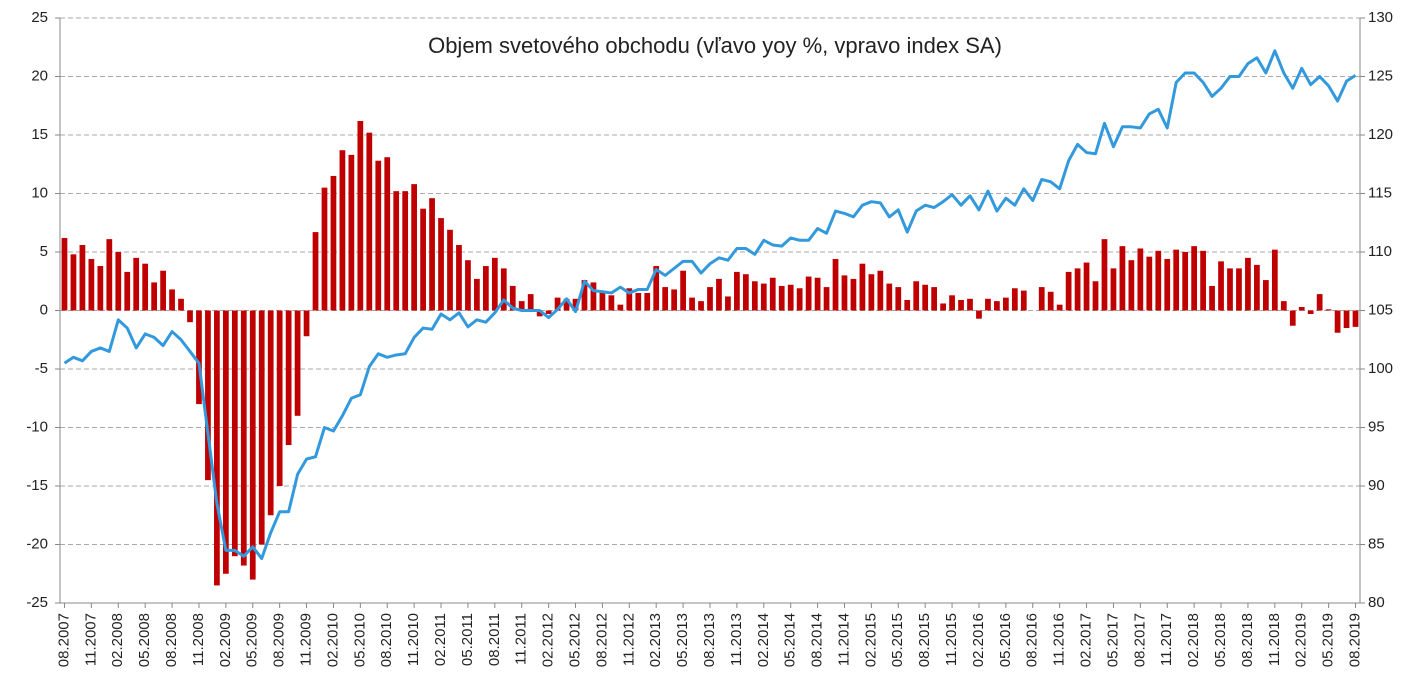  What do you see at coordinates (413, 639) in the screenshot?
I see `x-tick-label: 11.2010` at bounding box center [413, 639].